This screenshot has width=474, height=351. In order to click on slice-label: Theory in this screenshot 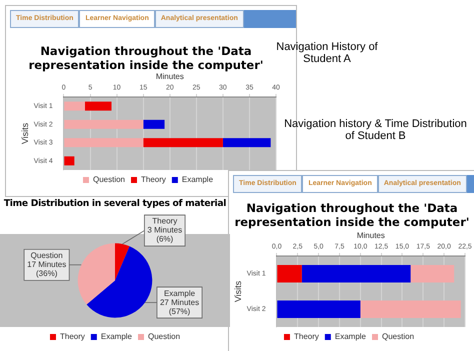, I will do `click(165, 221)`.